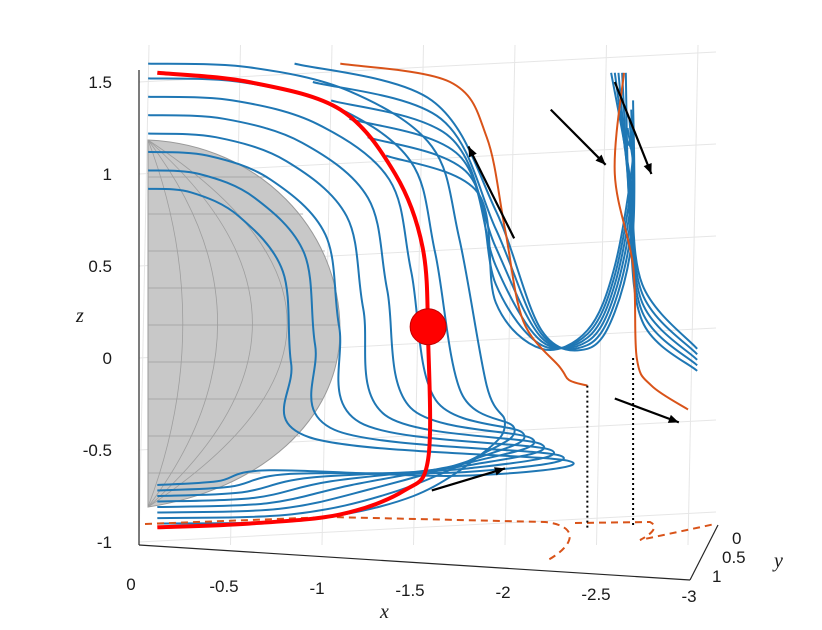  Describe the element at coordinates (734, 557) in the screenshot. I see `y-tick-label-1: 0.5` at that location.